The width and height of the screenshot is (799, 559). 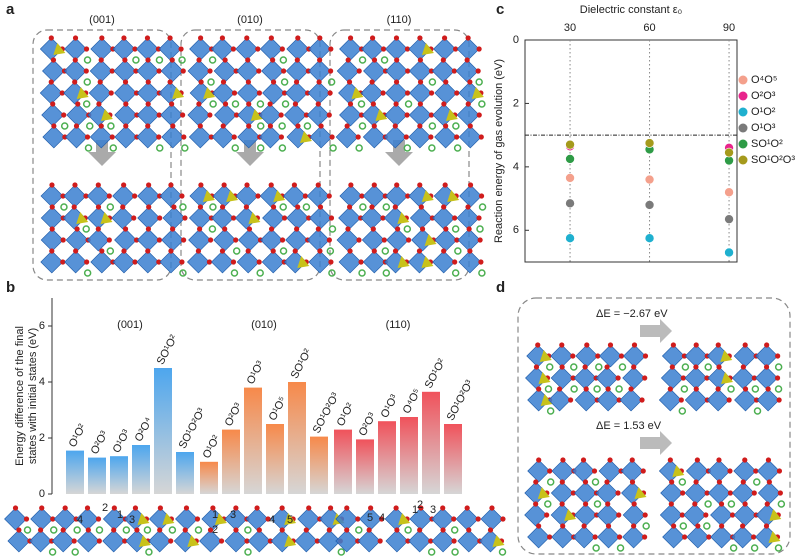 I want to click on y-tick-label: 4, so click(x=516, y=167).